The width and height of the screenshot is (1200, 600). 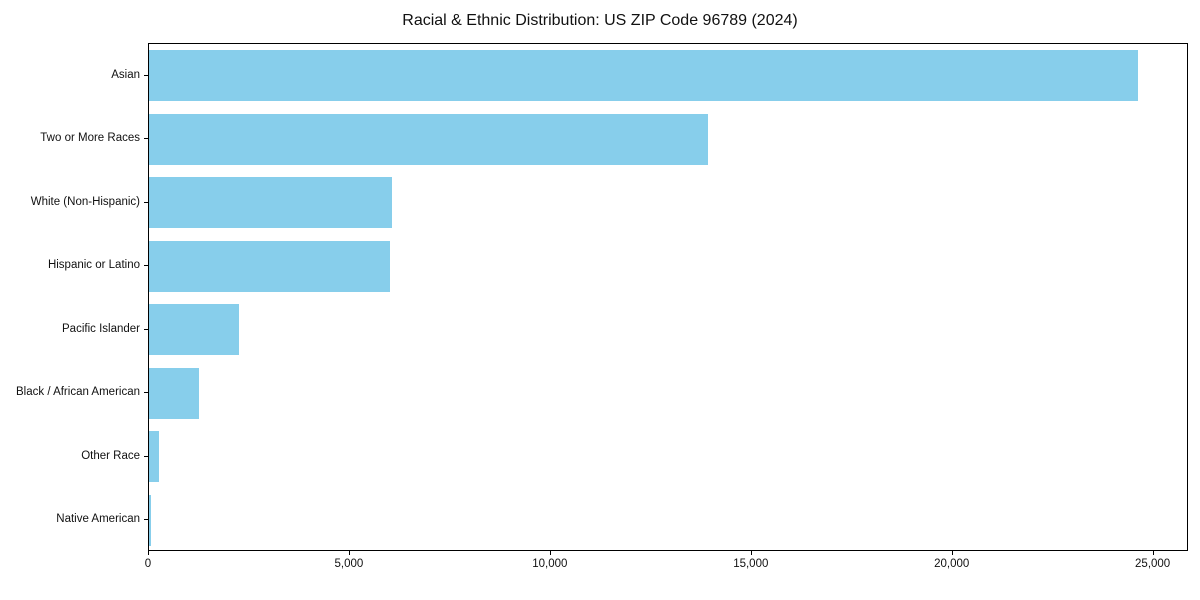 What do you see at coordinates (349, 564) in the screenshot?
I see `x-tick-label: 5,000` at bounding box center [349, 564].